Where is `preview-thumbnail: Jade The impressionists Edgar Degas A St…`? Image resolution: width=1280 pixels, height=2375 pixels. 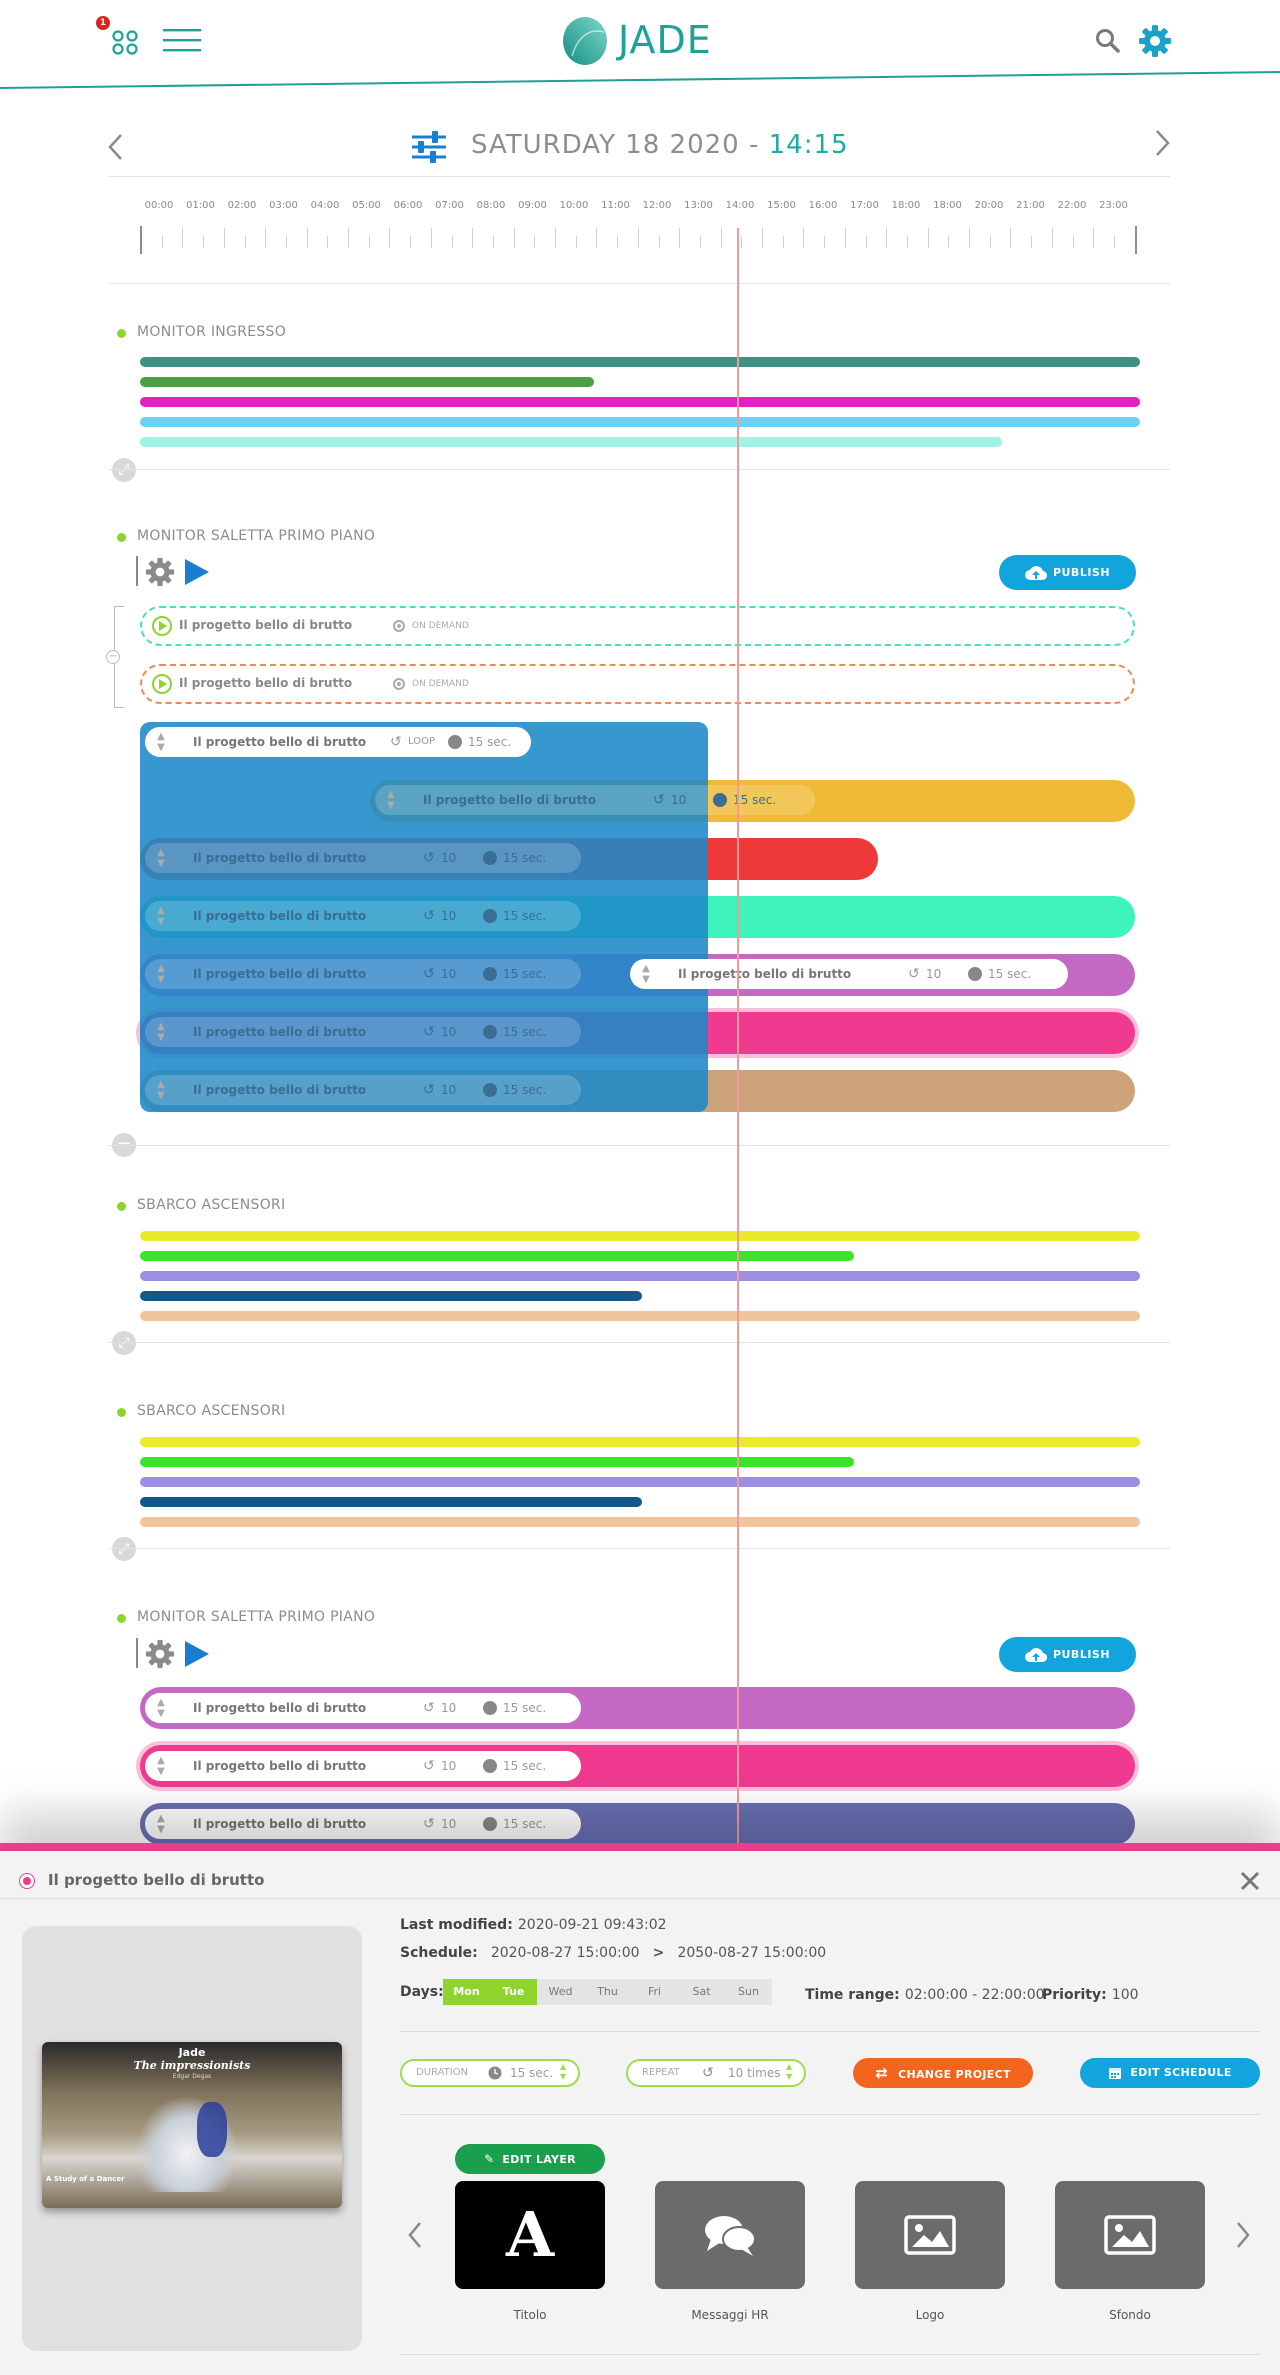 preview-thumbnail: Jade The impressionists Edgar Degas A St… is located at coordinates (192, 2125).